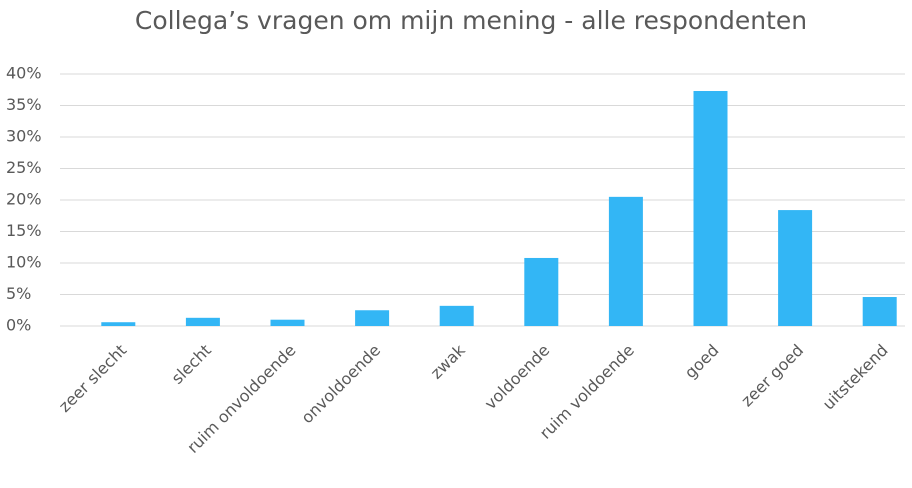 This screenshot has width=912, height=488. Describe the element at coordinates (24, 230) in the screenshot. I see `y-tick-label: 15%` at that location.